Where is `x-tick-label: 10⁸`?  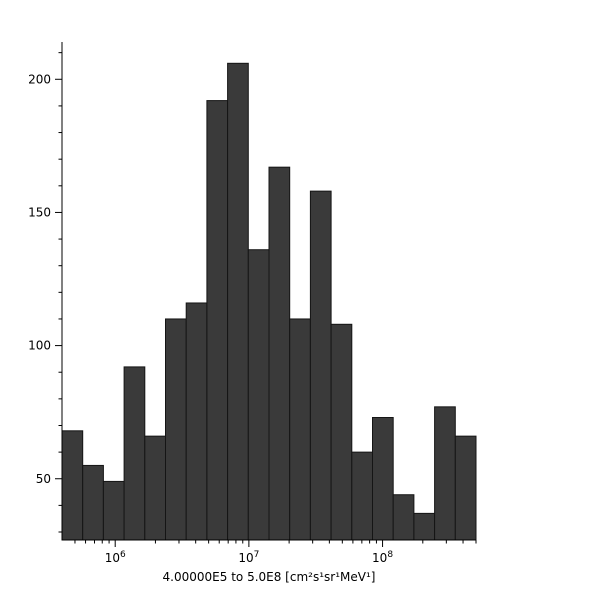 x-tick-label: 10⁸ is located at coordinates (382, 557).